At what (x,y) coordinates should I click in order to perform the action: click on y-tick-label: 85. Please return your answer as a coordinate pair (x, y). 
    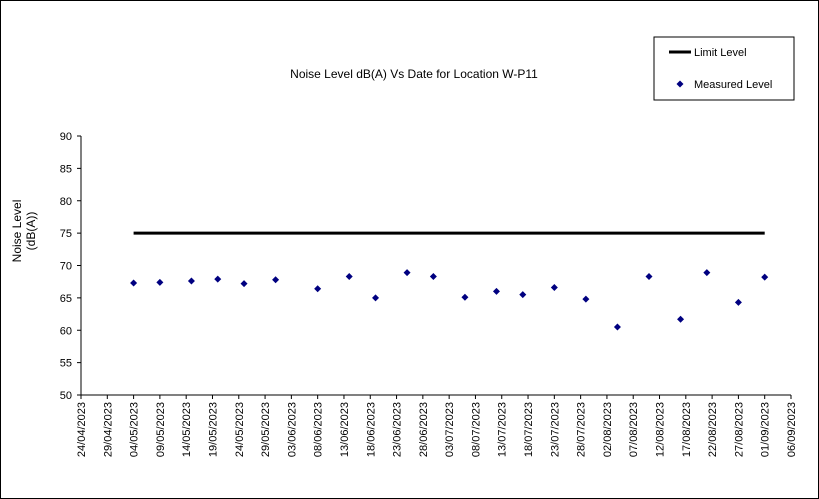
    Looking at the image, I should click on (66, 169).